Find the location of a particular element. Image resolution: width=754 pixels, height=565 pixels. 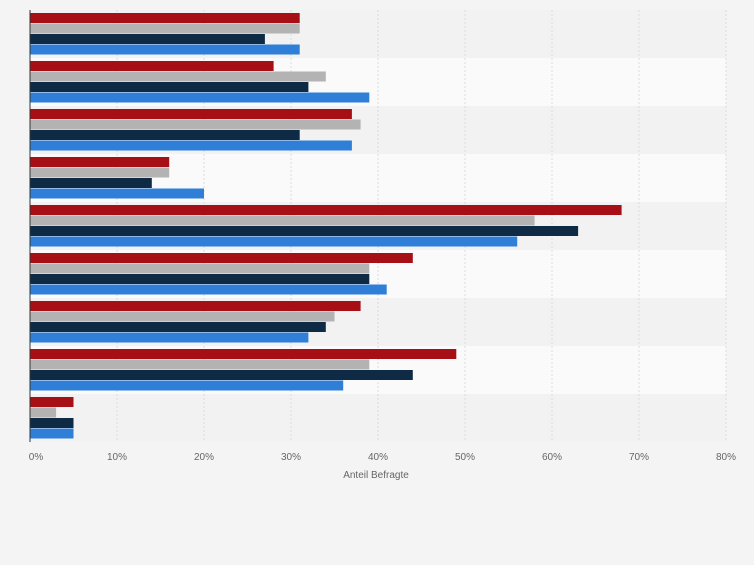

bar-cat9-series1 is located at coordinates (52, 402).